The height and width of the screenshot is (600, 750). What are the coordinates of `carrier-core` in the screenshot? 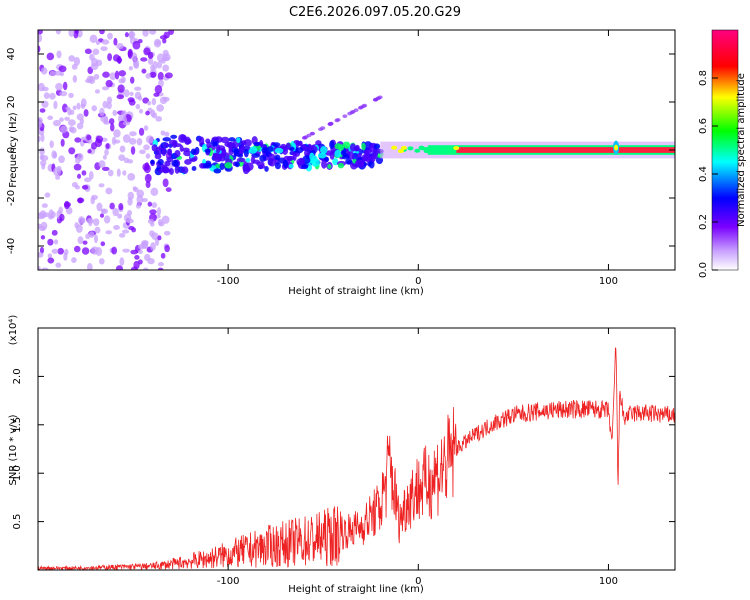 It's located at (565, 150).